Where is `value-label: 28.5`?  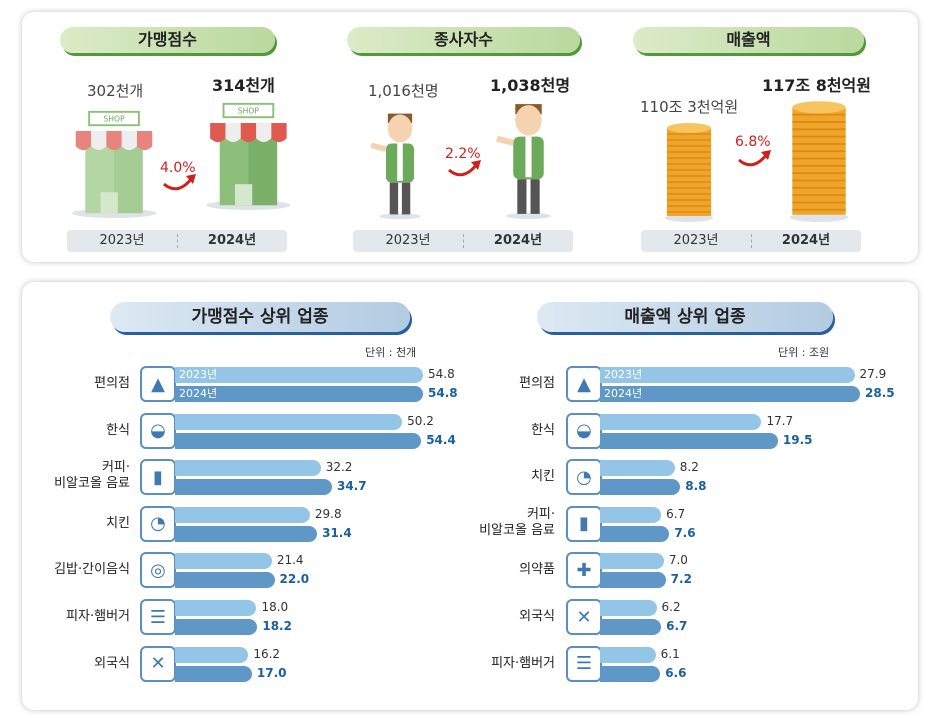 value-label: 28.5 is located at coordinates (880, 393).